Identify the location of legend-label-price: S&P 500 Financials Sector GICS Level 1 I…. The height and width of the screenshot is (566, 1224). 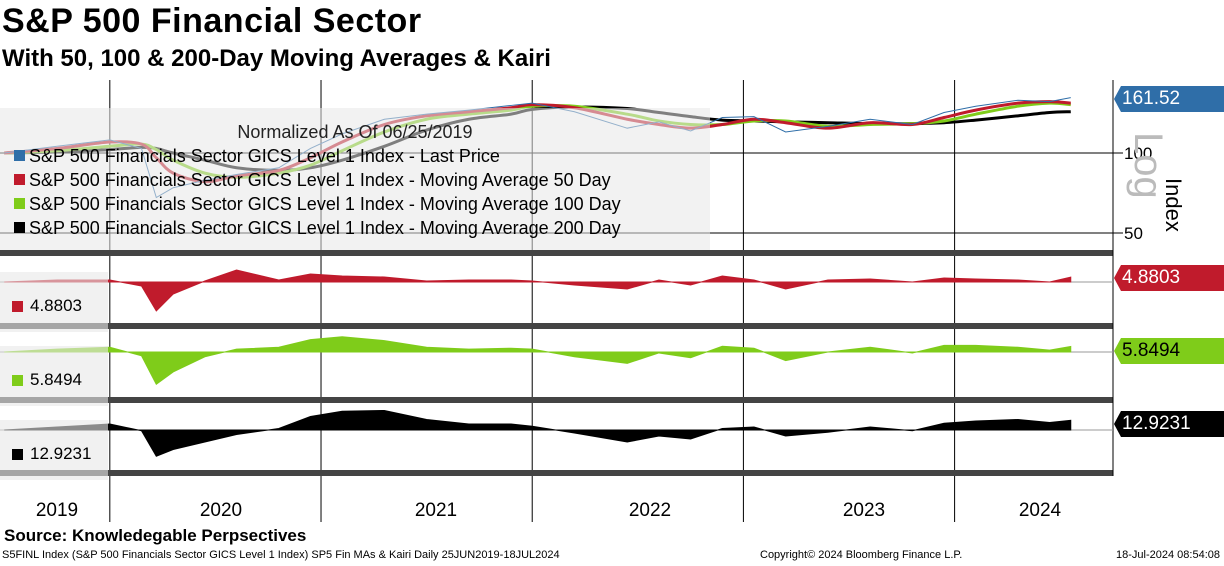
(264, 156).